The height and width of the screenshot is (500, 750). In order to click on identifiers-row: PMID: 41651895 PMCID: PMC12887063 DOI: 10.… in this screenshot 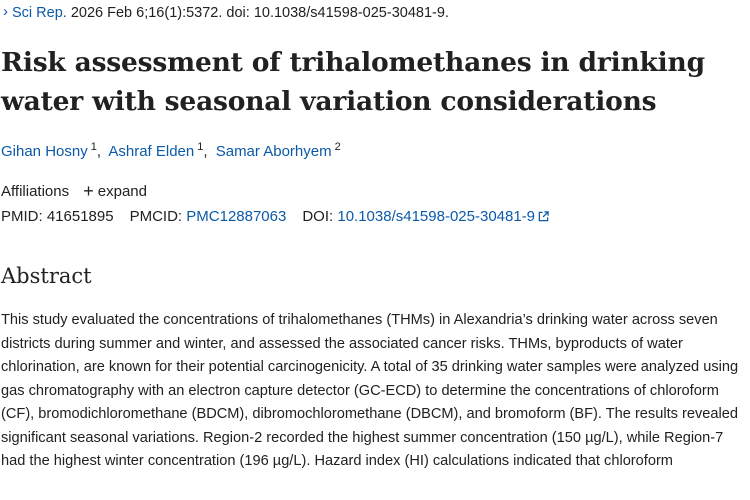, I will do `click(275, 216)`.